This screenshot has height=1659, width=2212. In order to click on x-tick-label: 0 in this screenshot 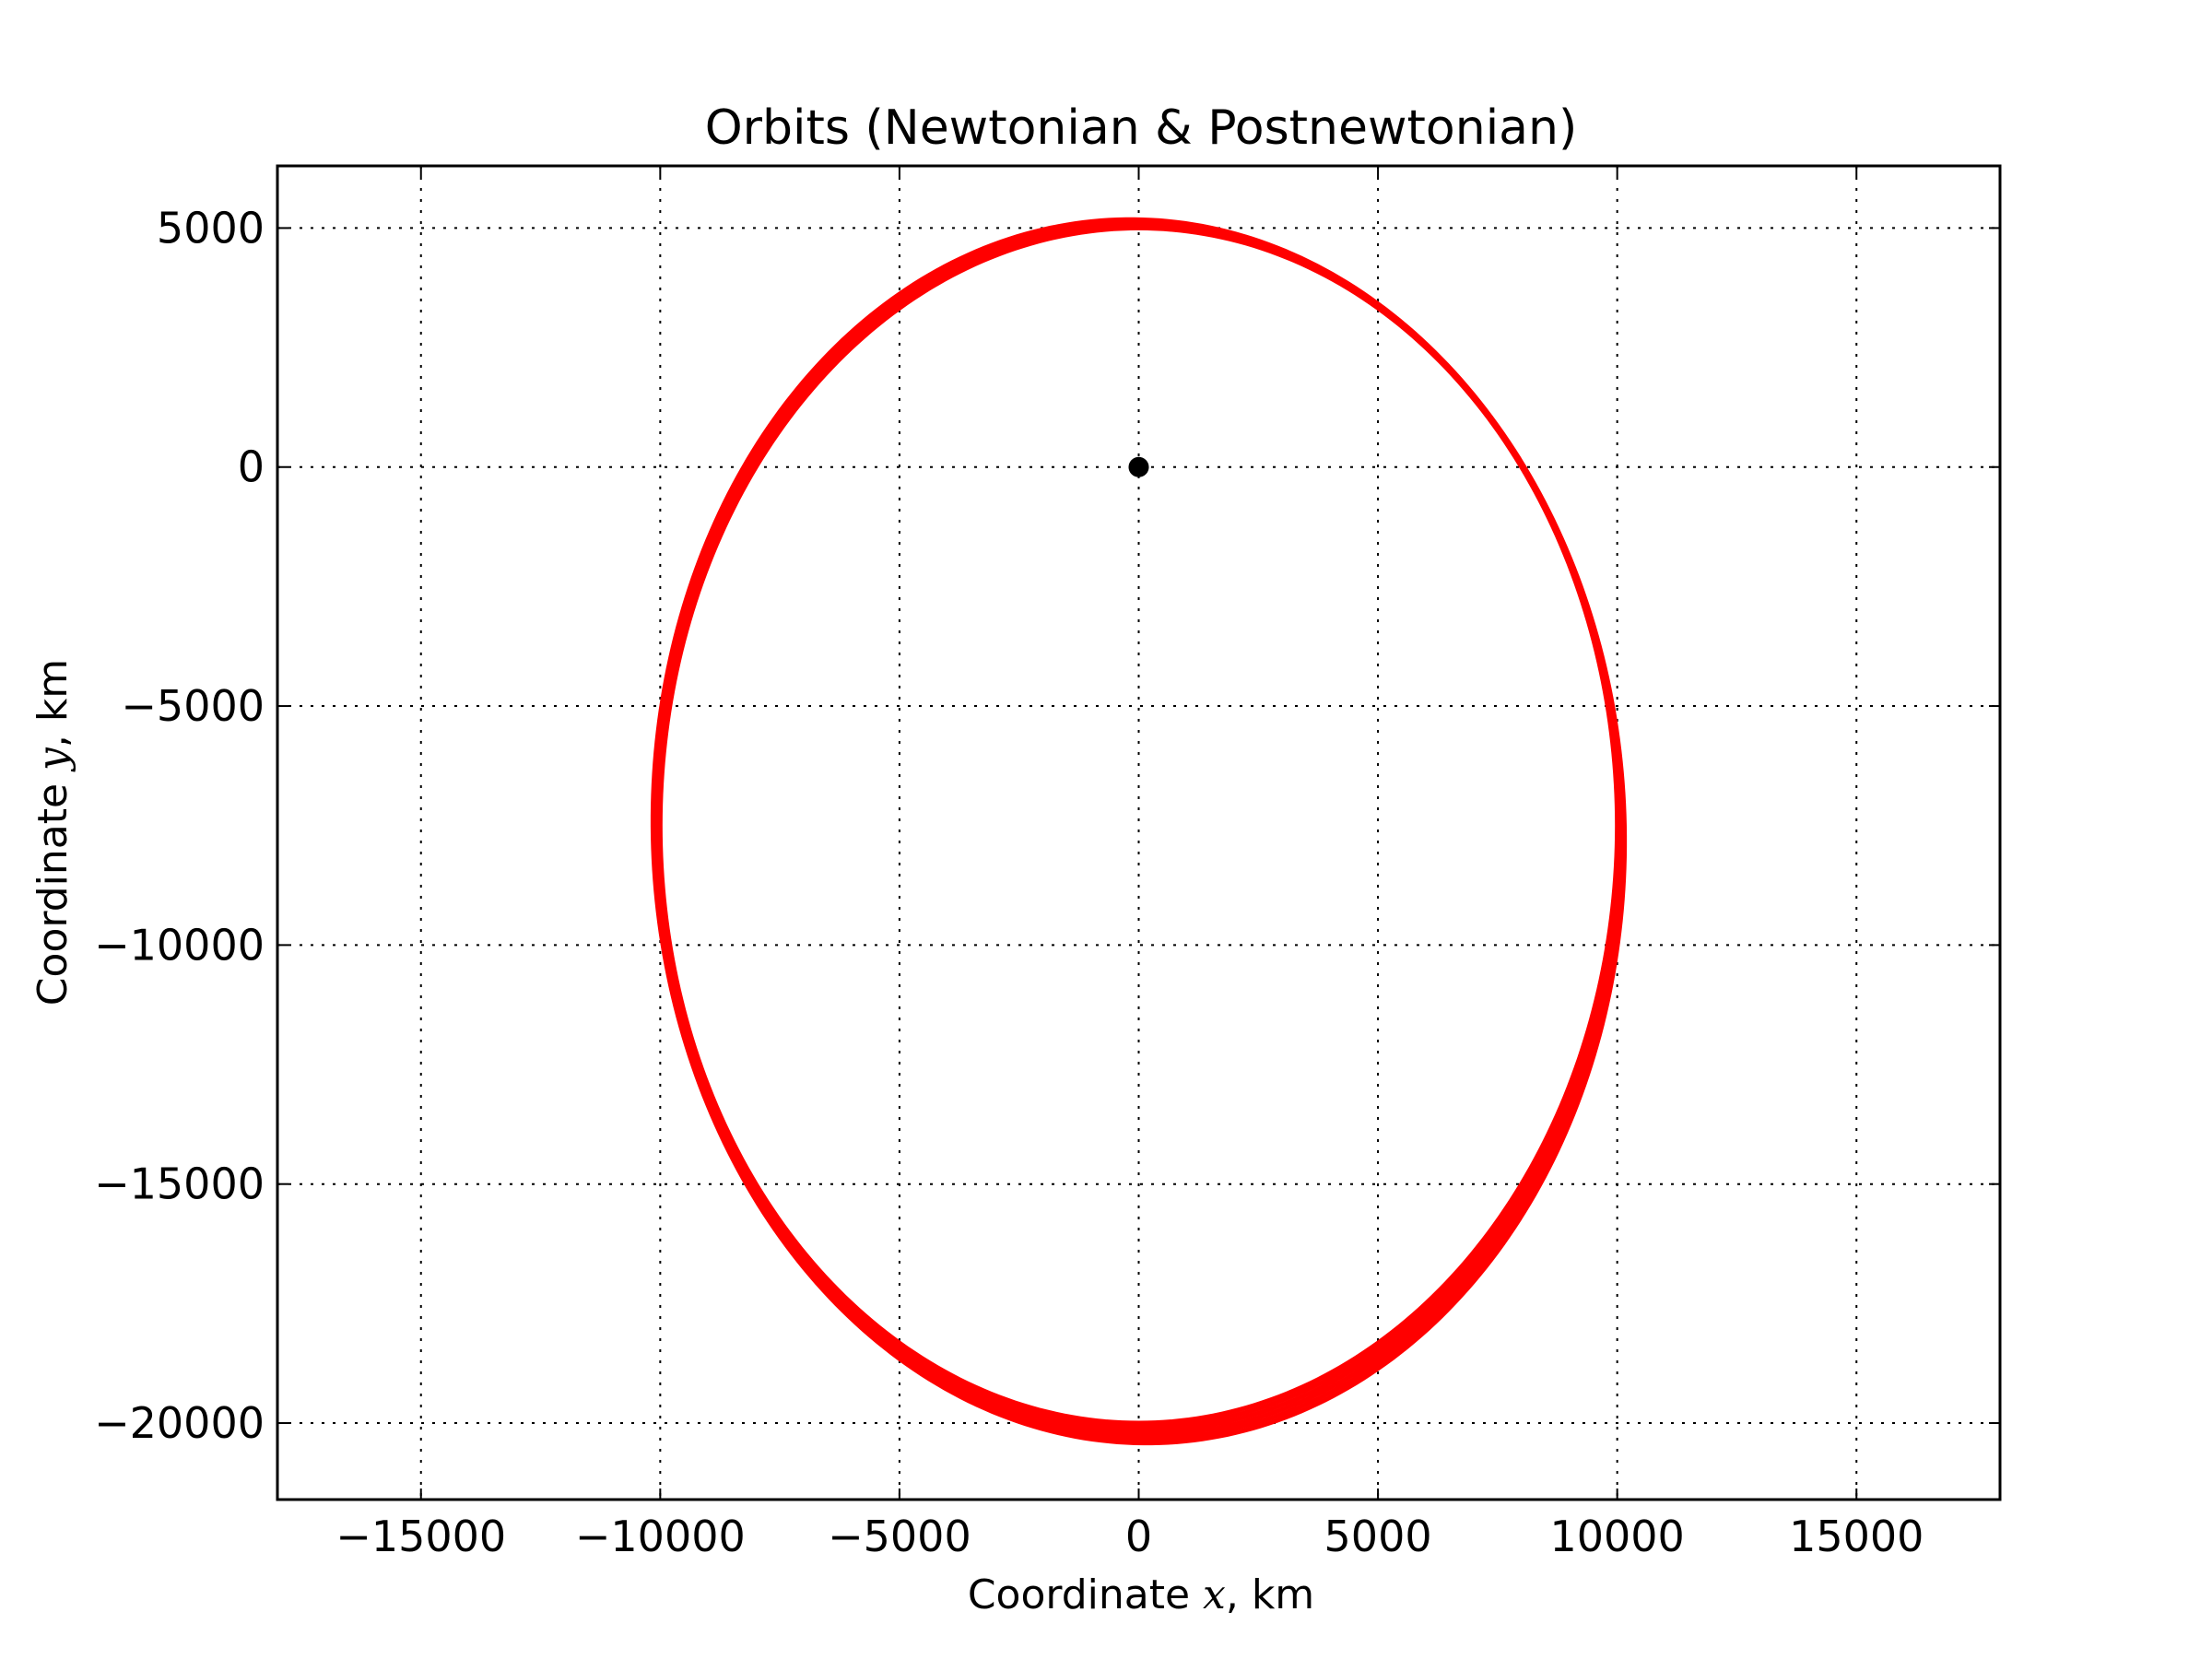, I will do `click(1138, 1536)`.